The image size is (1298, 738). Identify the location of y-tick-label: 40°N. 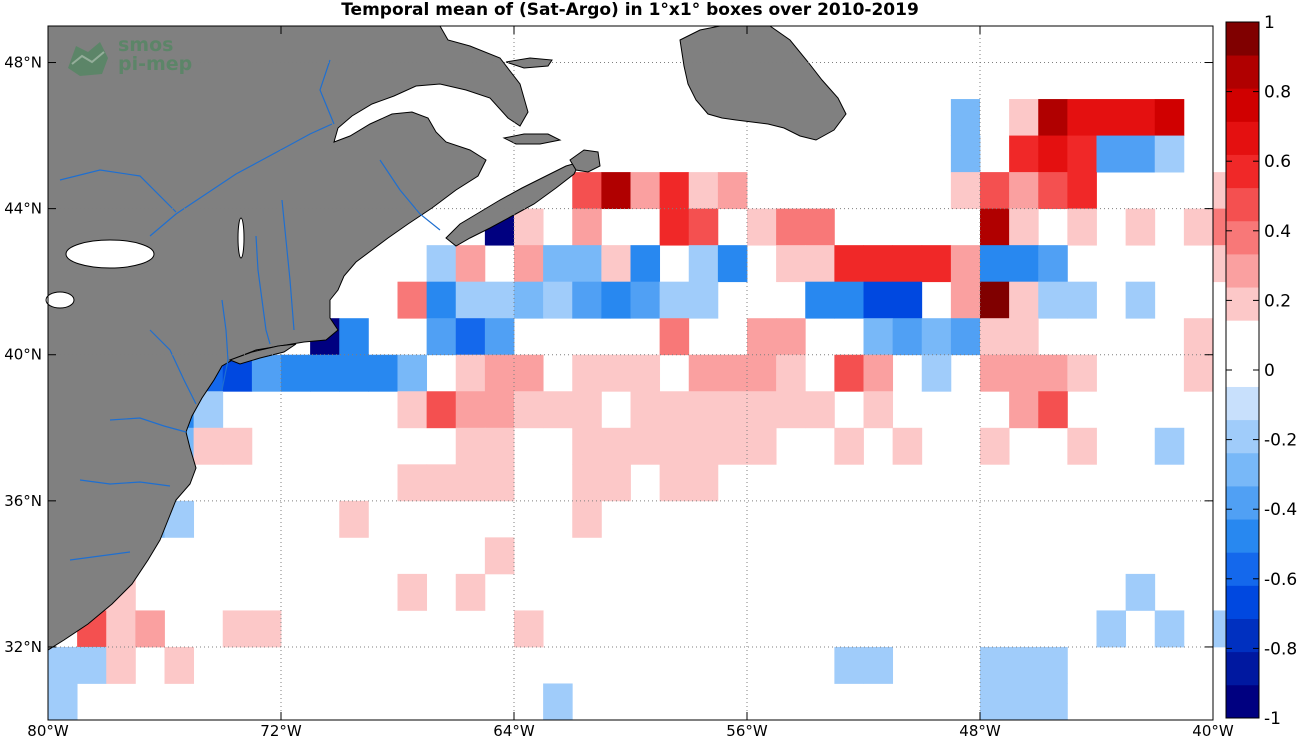
(23, 355).